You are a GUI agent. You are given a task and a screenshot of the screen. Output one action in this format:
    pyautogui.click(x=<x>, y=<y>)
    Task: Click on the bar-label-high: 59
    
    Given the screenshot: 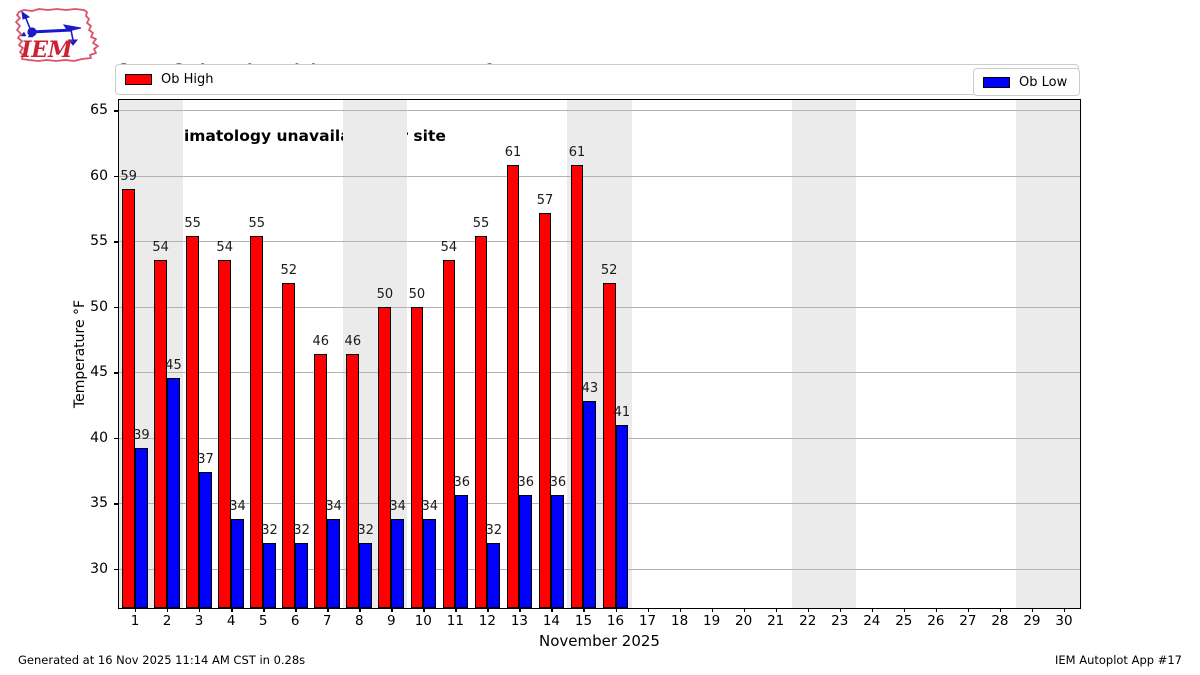 What is the action you would take?
    pyautogui.click(x=128, y=177)
    